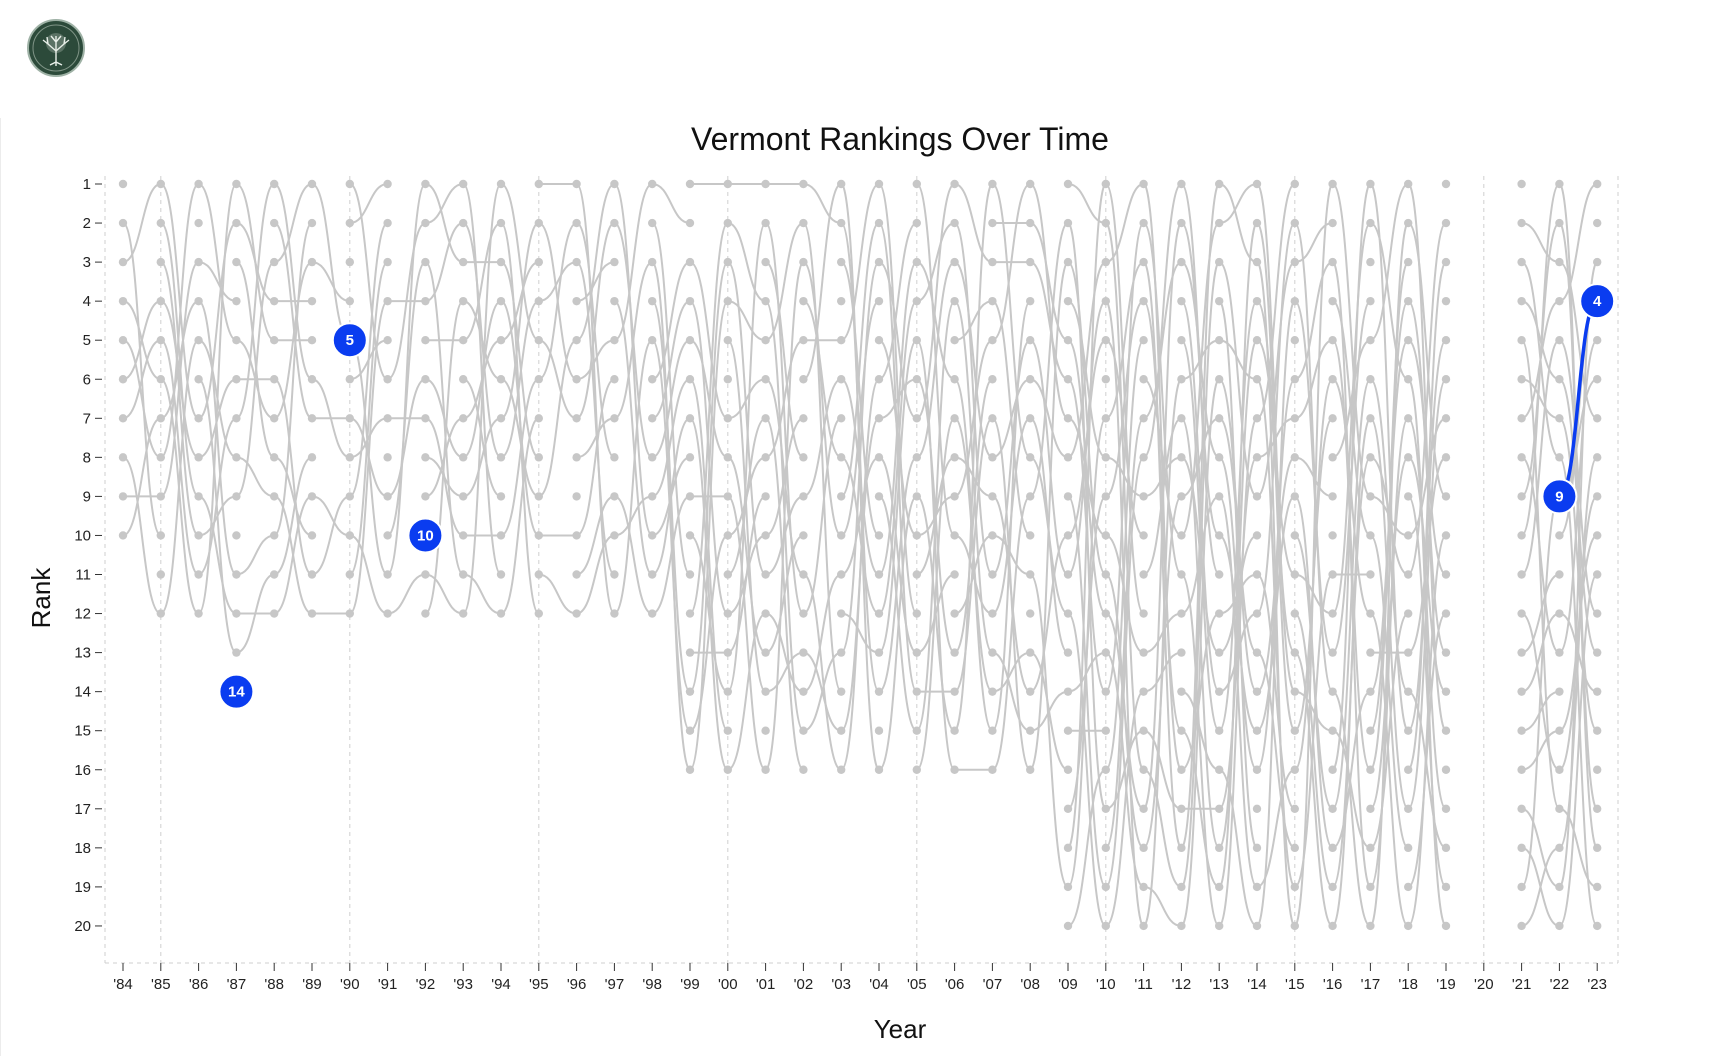 This screenshot has width=1716, height=1056. I want to click on y-tick-label: 6, so click(87, 379).